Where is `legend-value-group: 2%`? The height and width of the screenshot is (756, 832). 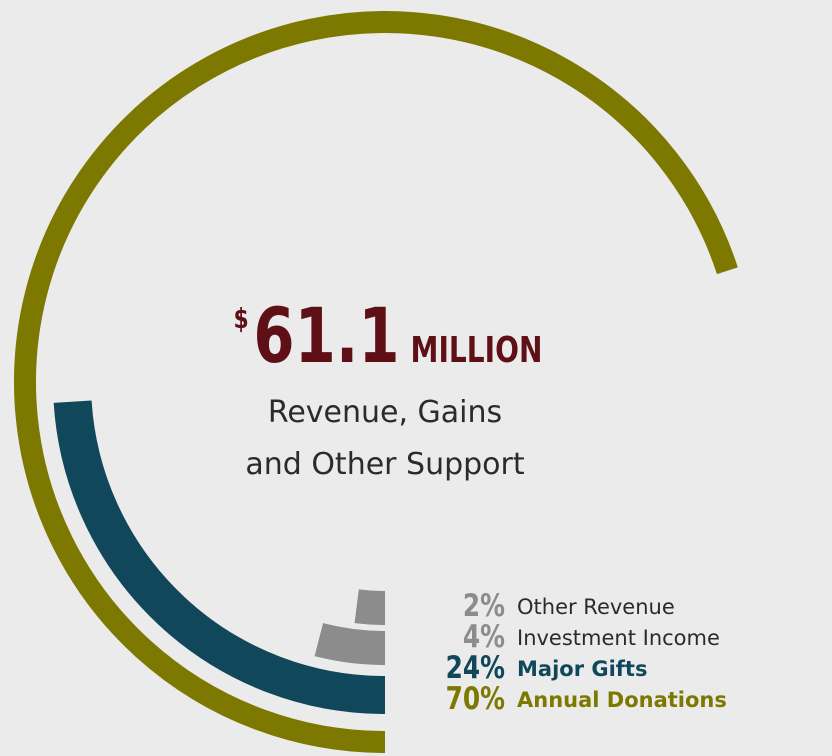 legend-value-group: 2% is located at coordinates (484, 605).